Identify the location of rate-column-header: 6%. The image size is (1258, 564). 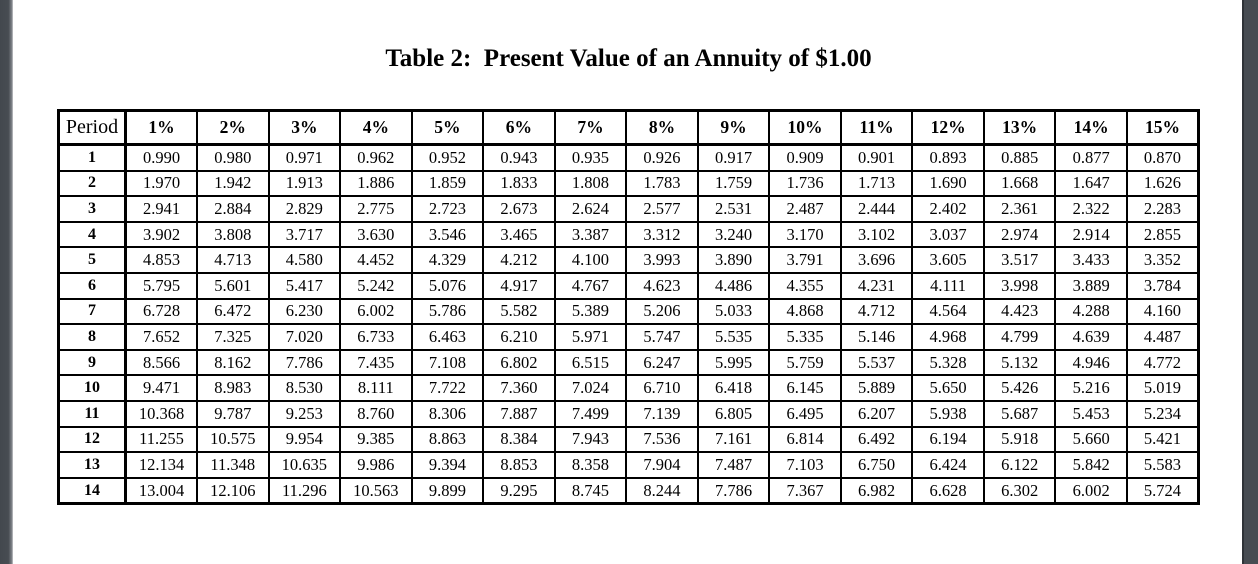
(519, 127).